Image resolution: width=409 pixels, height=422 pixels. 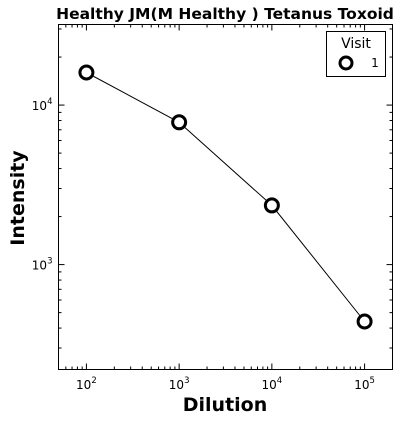 What do you see at coordinates (356, 44) in the screenshot?
I see `legend-title: Visit` at bounding box center [356, 44].